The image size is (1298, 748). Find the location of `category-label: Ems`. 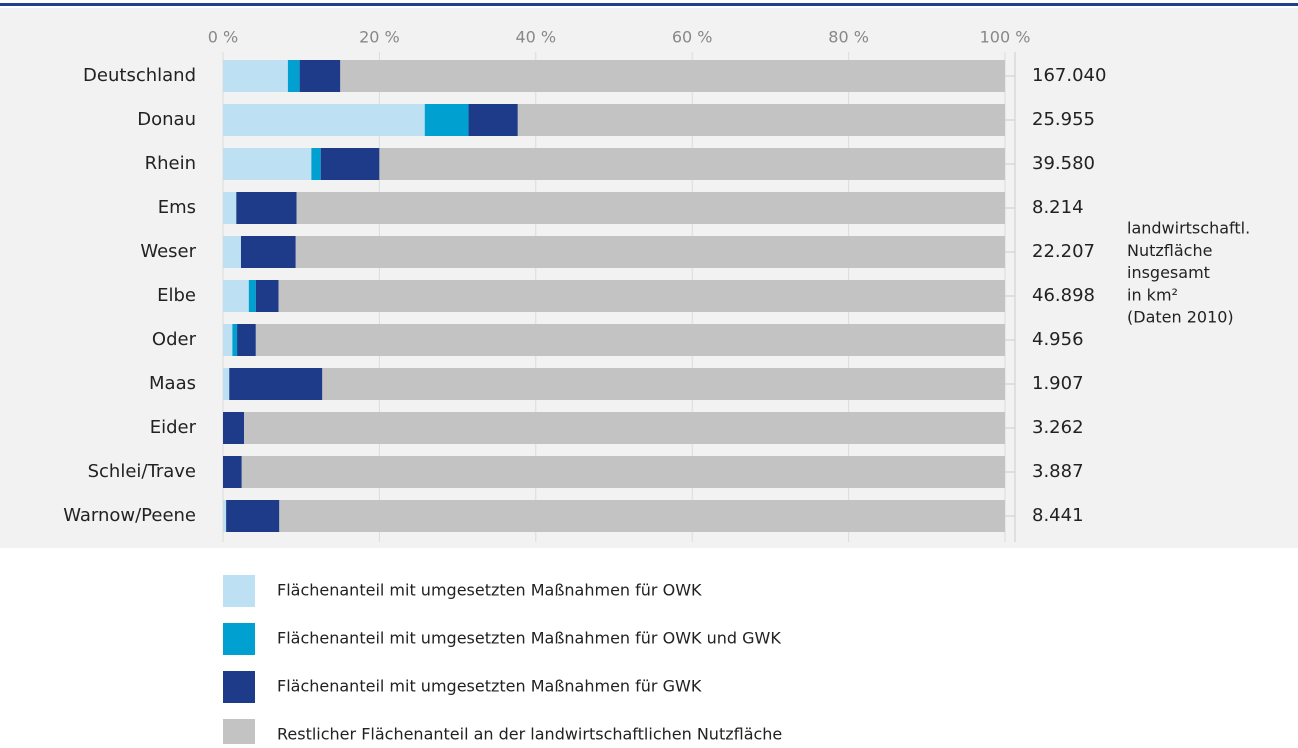

category-label: Ems is located at coordinates (177, 207).